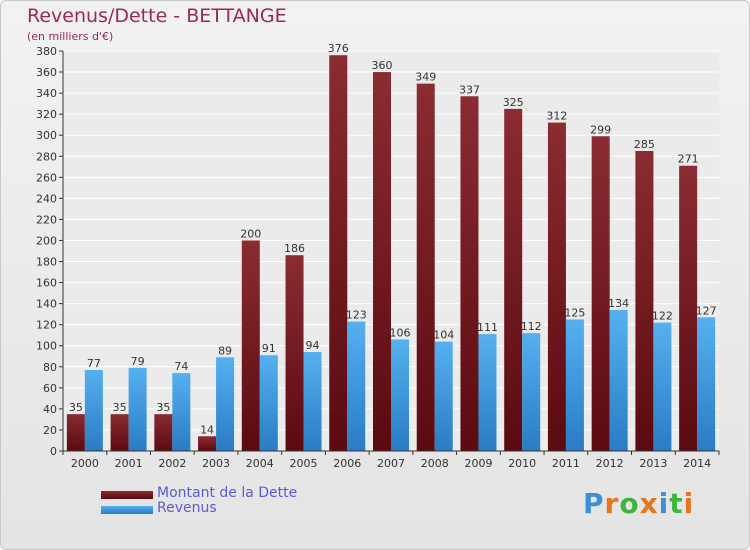 This screenshot has height=550, width=750. Describe the element at coordinates (50, 388) in the screenshot. I see `y-tick-label: 60` at that location.